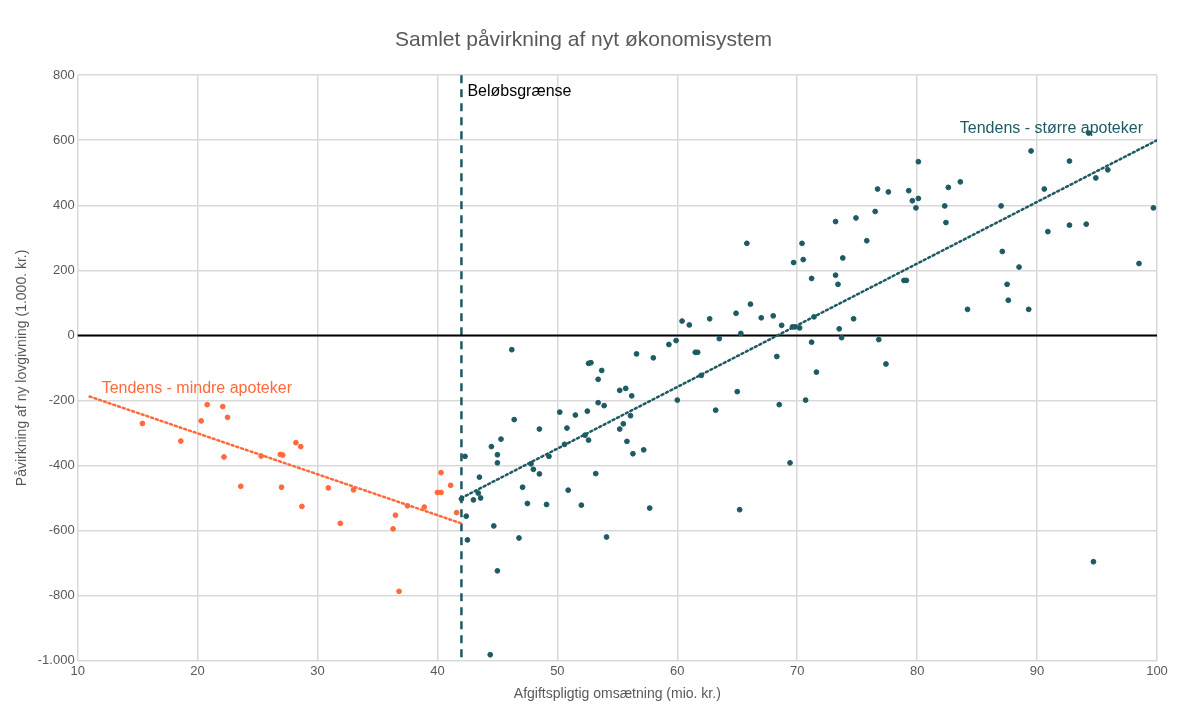 The width and height of the screenshot is (1203, 717). I want to click on x-tick-label: 90, so click(1037, 670).